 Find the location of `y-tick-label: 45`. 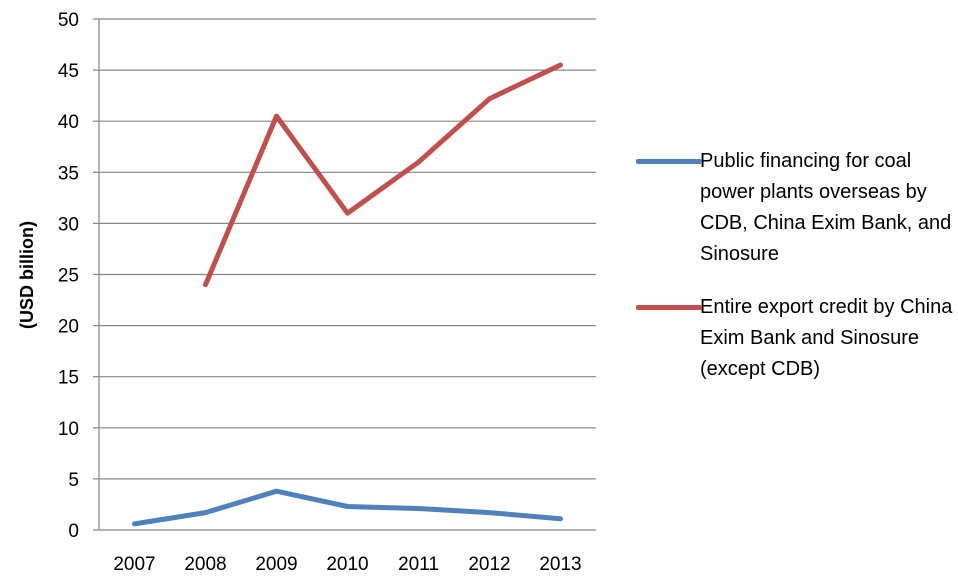

y-tick-label: 45 is located at coordinates (68, 71).